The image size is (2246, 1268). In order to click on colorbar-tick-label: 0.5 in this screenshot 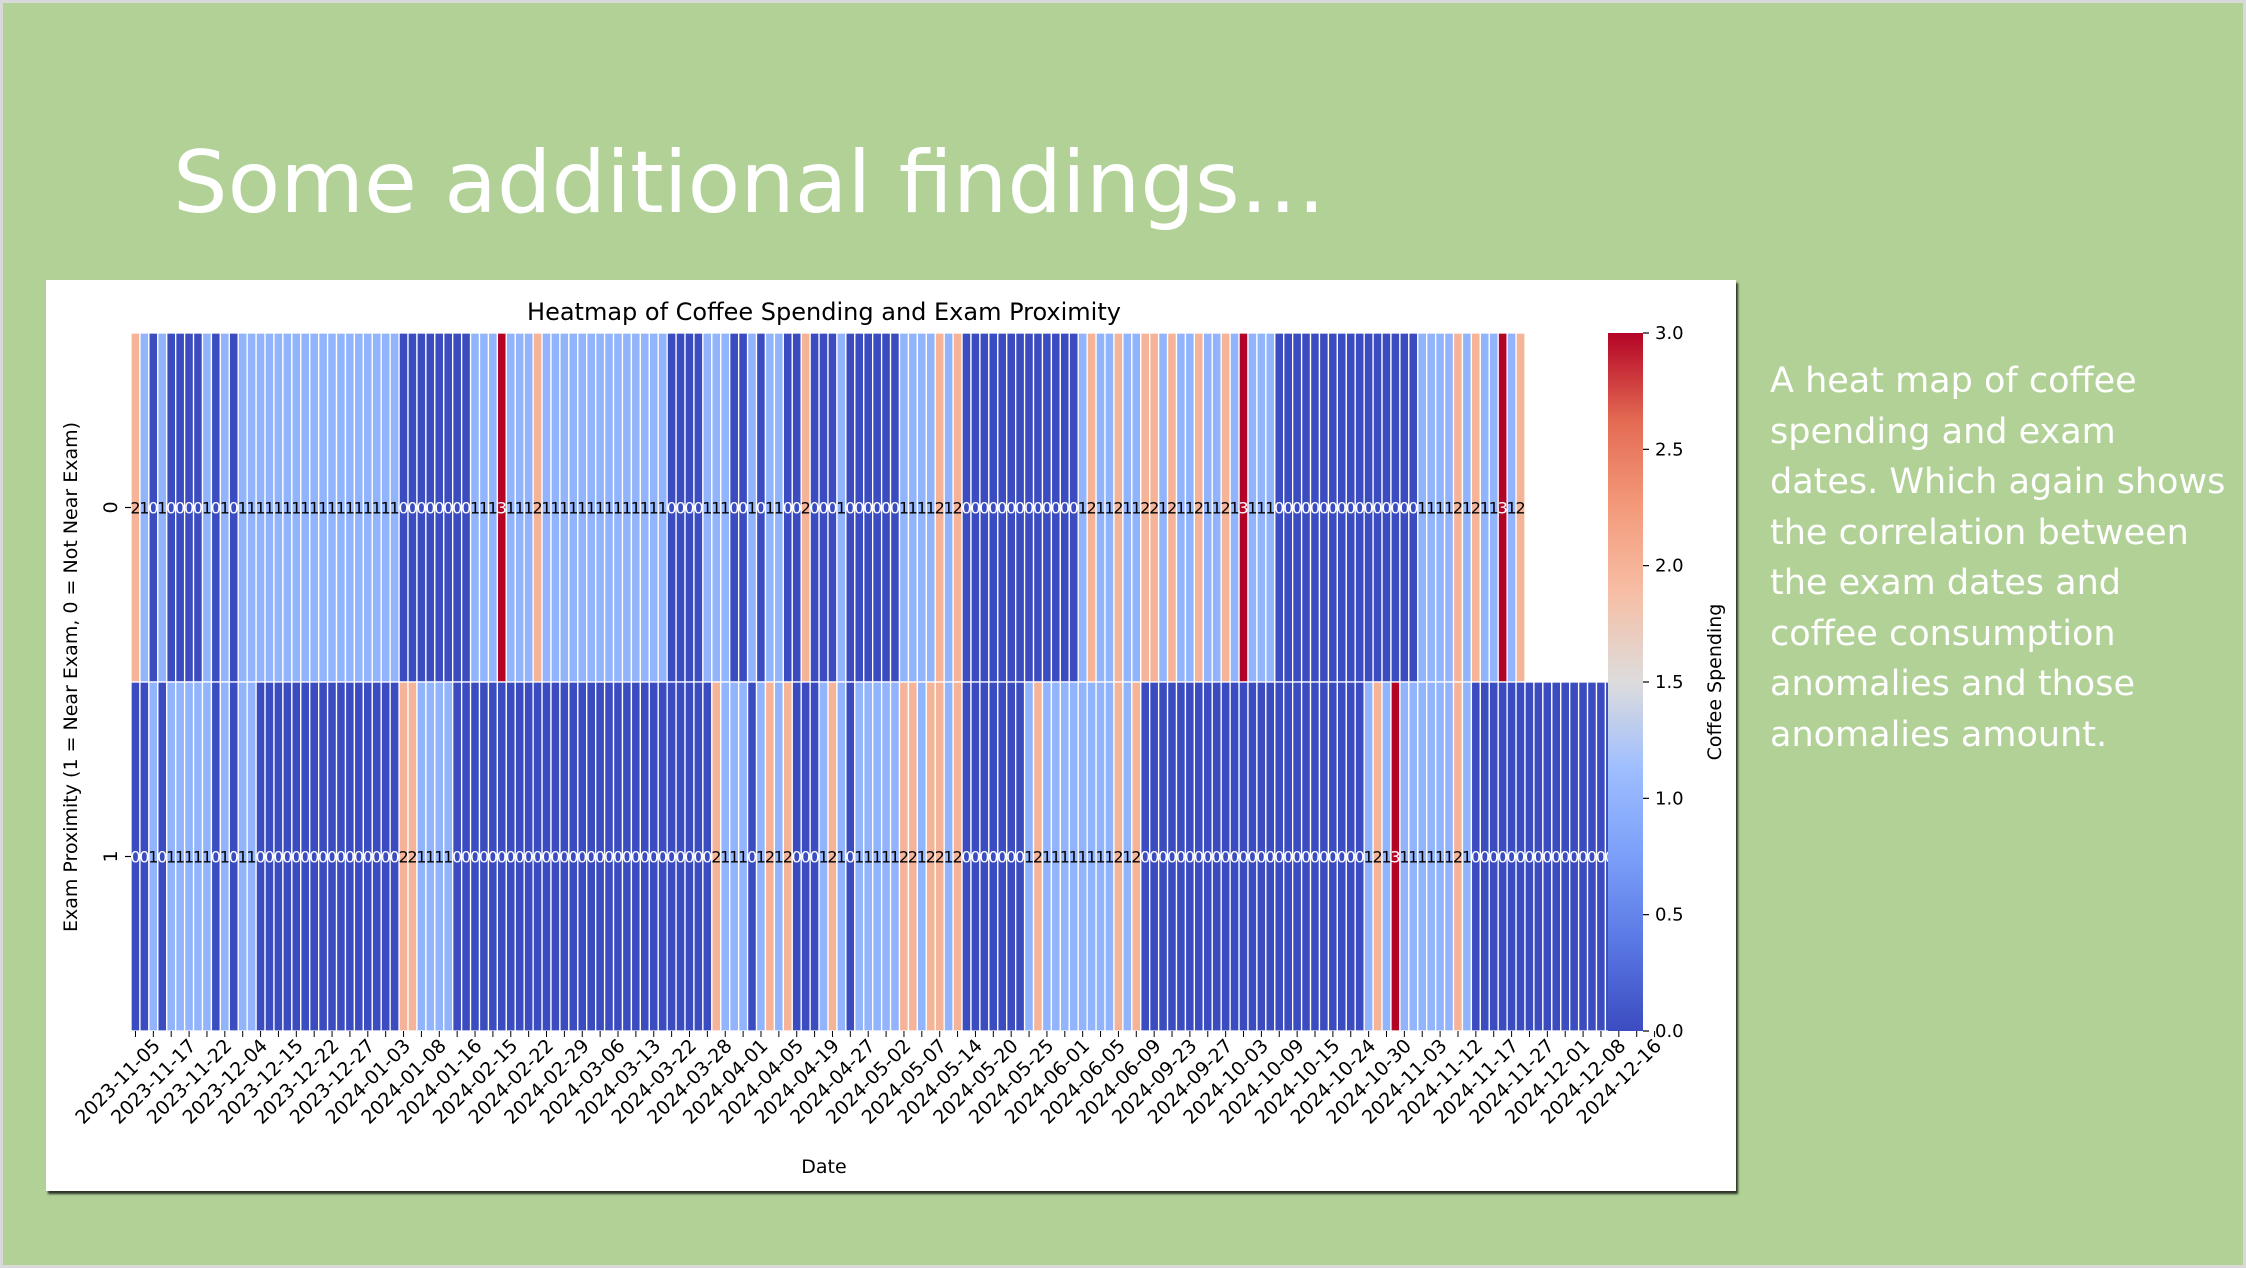, I will do `click(1669, 915)`.